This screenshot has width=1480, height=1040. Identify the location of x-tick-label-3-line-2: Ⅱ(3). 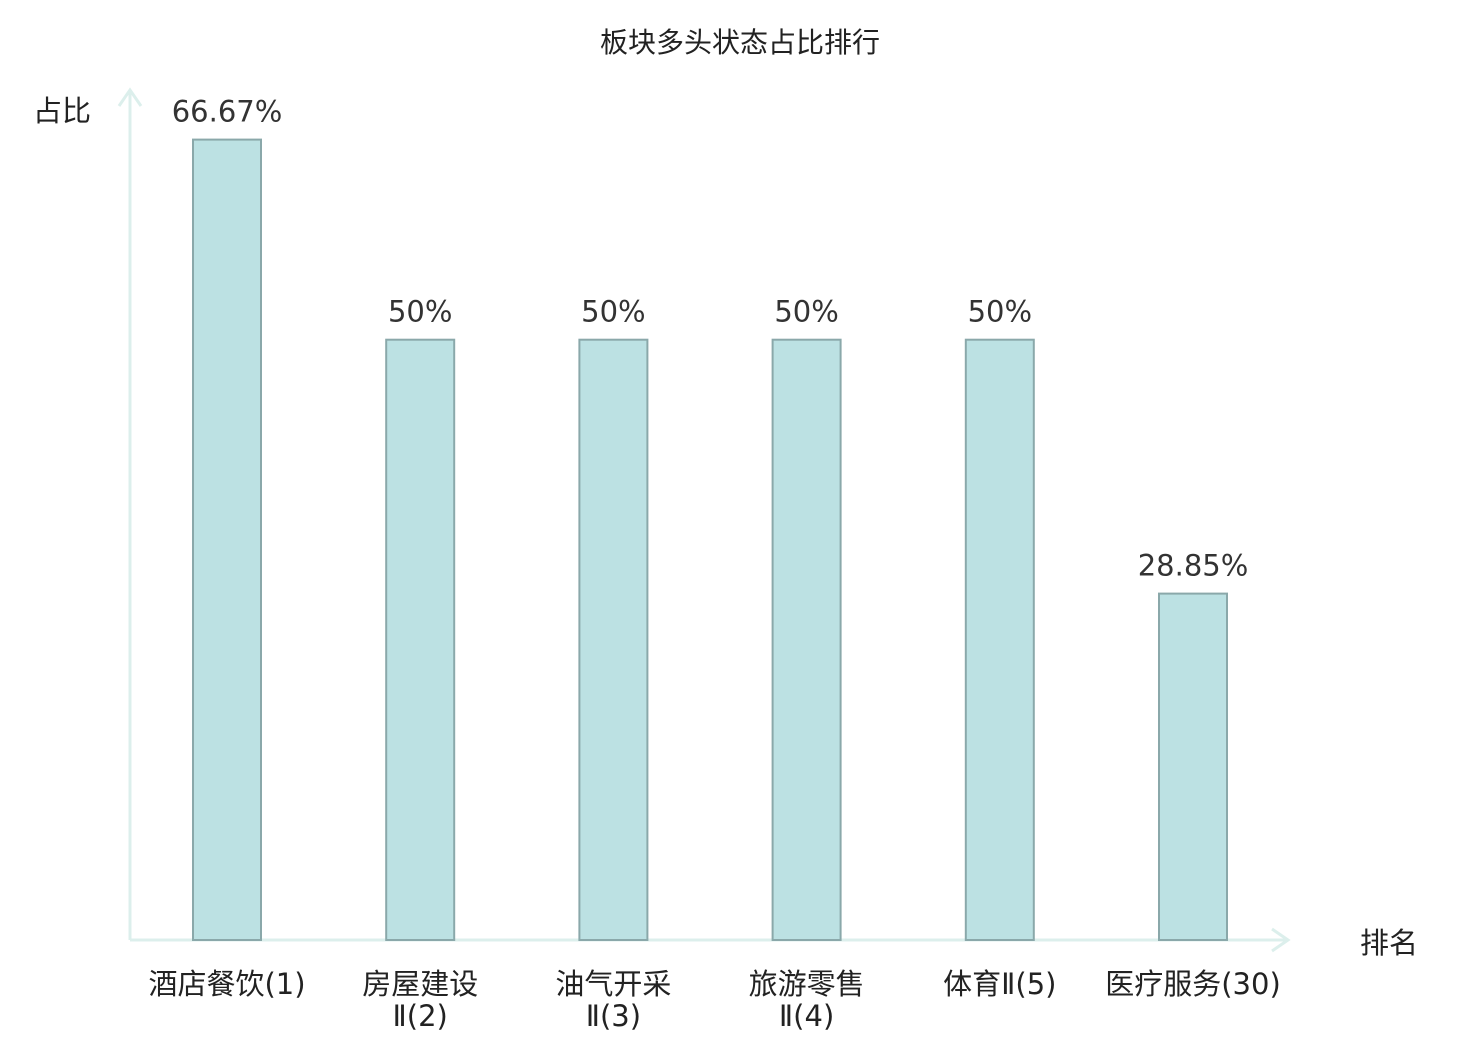
(613, 1016).